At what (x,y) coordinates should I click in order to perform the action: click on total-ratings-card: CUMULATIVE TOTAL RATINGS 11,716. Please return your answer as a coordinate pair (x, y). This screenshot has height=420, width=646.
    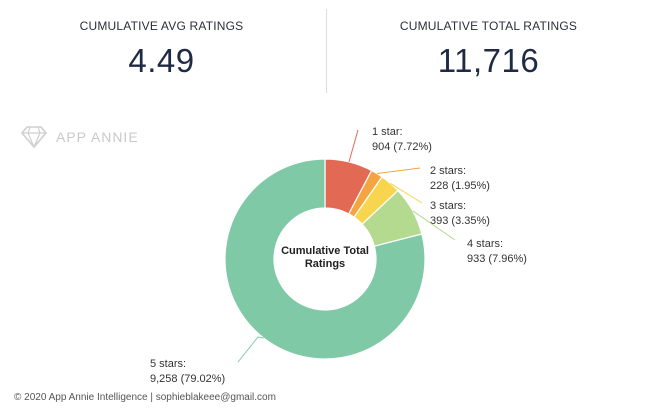
    Looking at the image, I should click on (486, 48).